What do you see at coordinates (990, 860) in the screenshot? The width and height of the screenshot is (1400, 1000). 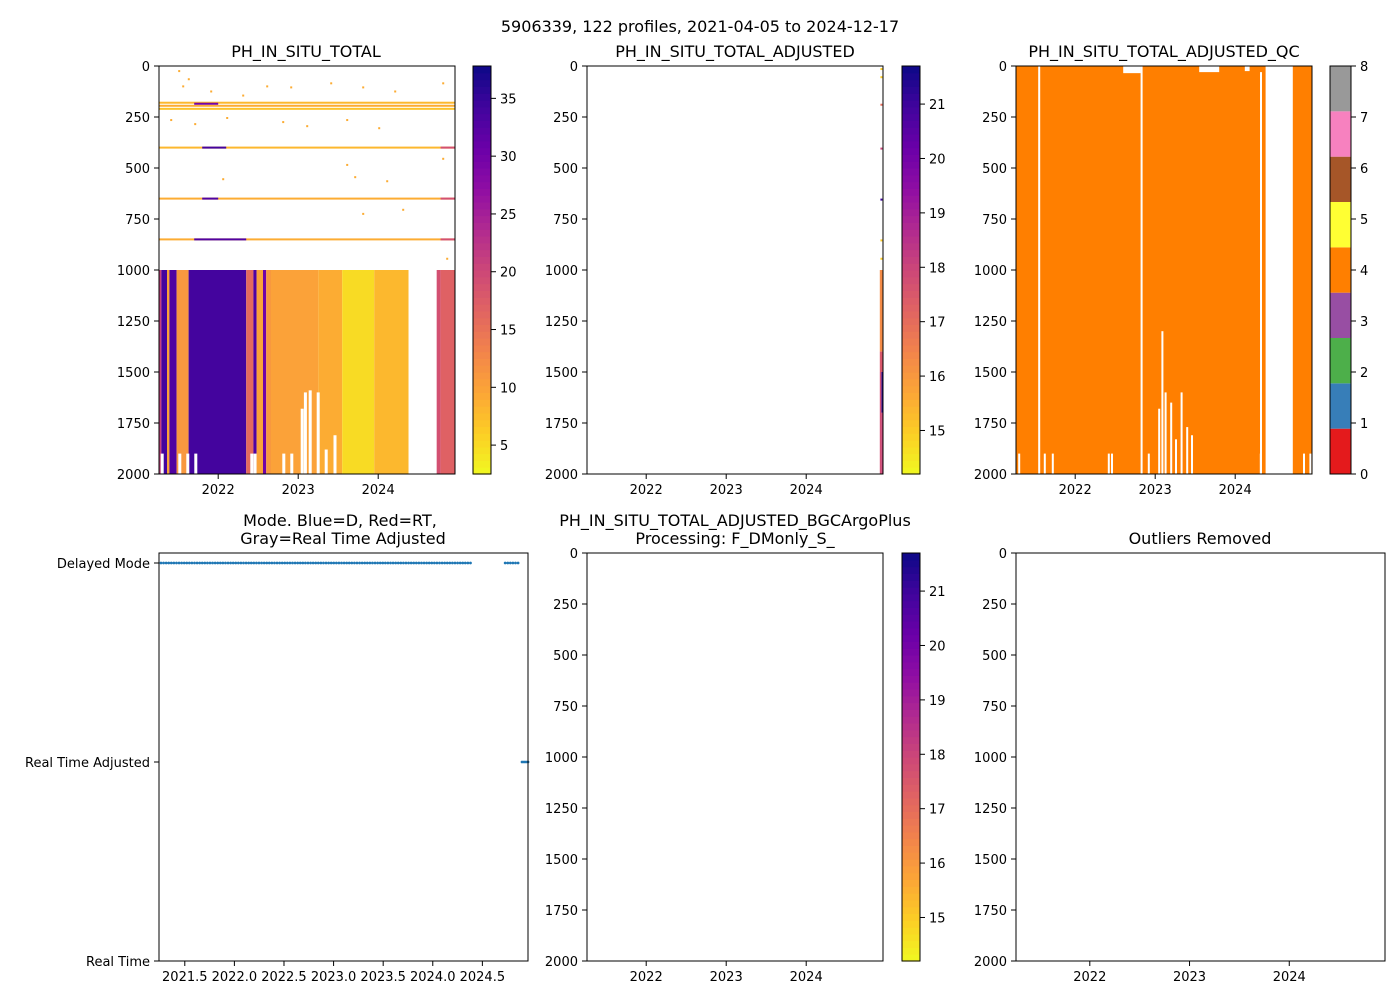 I see `y-tick-label: 1500` at bounding box center [990, 860].